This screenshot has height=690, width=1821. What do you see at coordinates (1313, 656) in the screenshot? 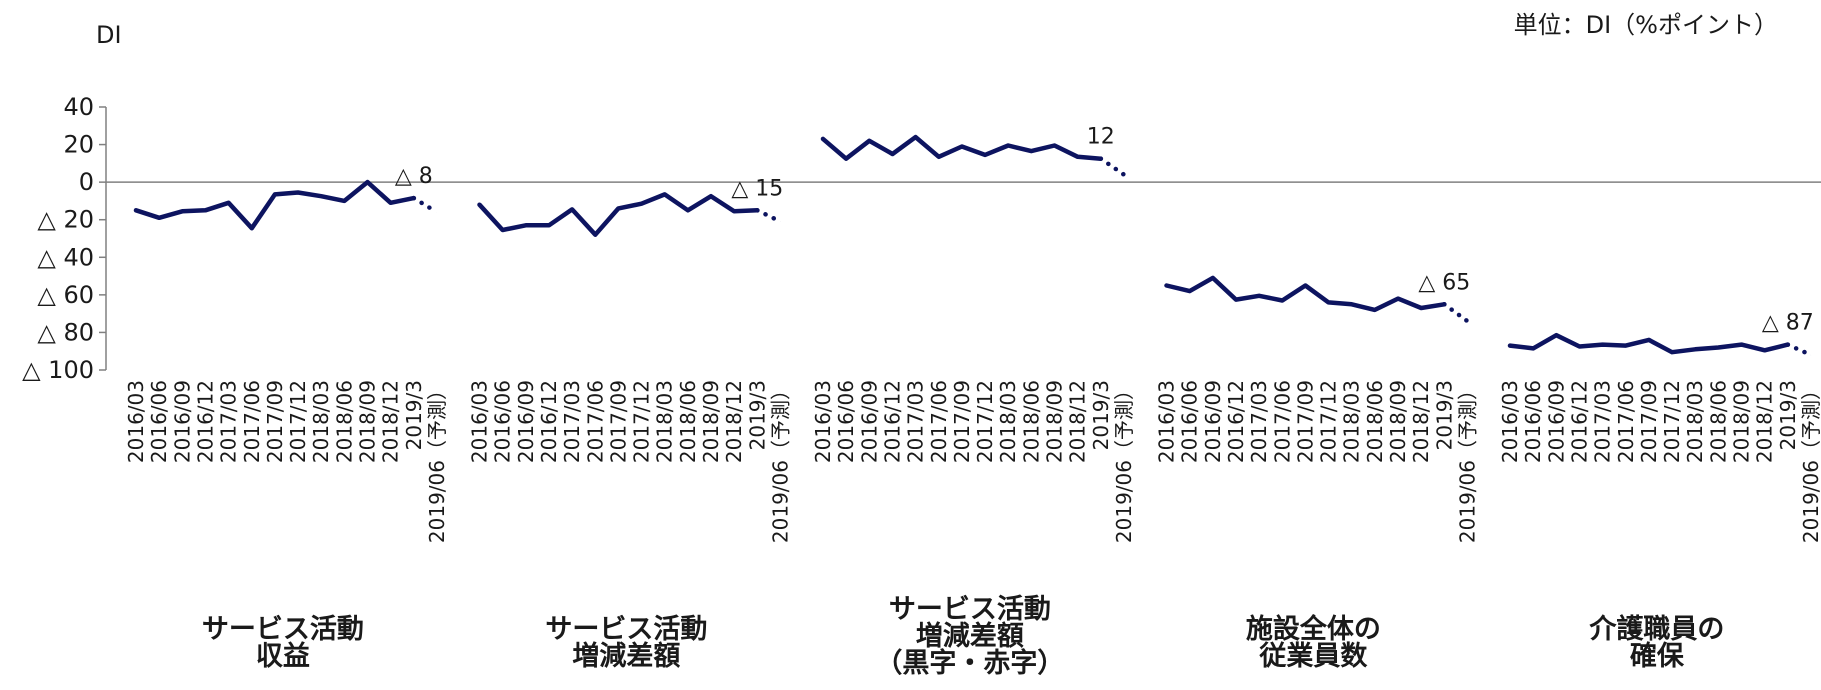
I see `panel-label: 従業員数` at bounding box center [1313, 656].